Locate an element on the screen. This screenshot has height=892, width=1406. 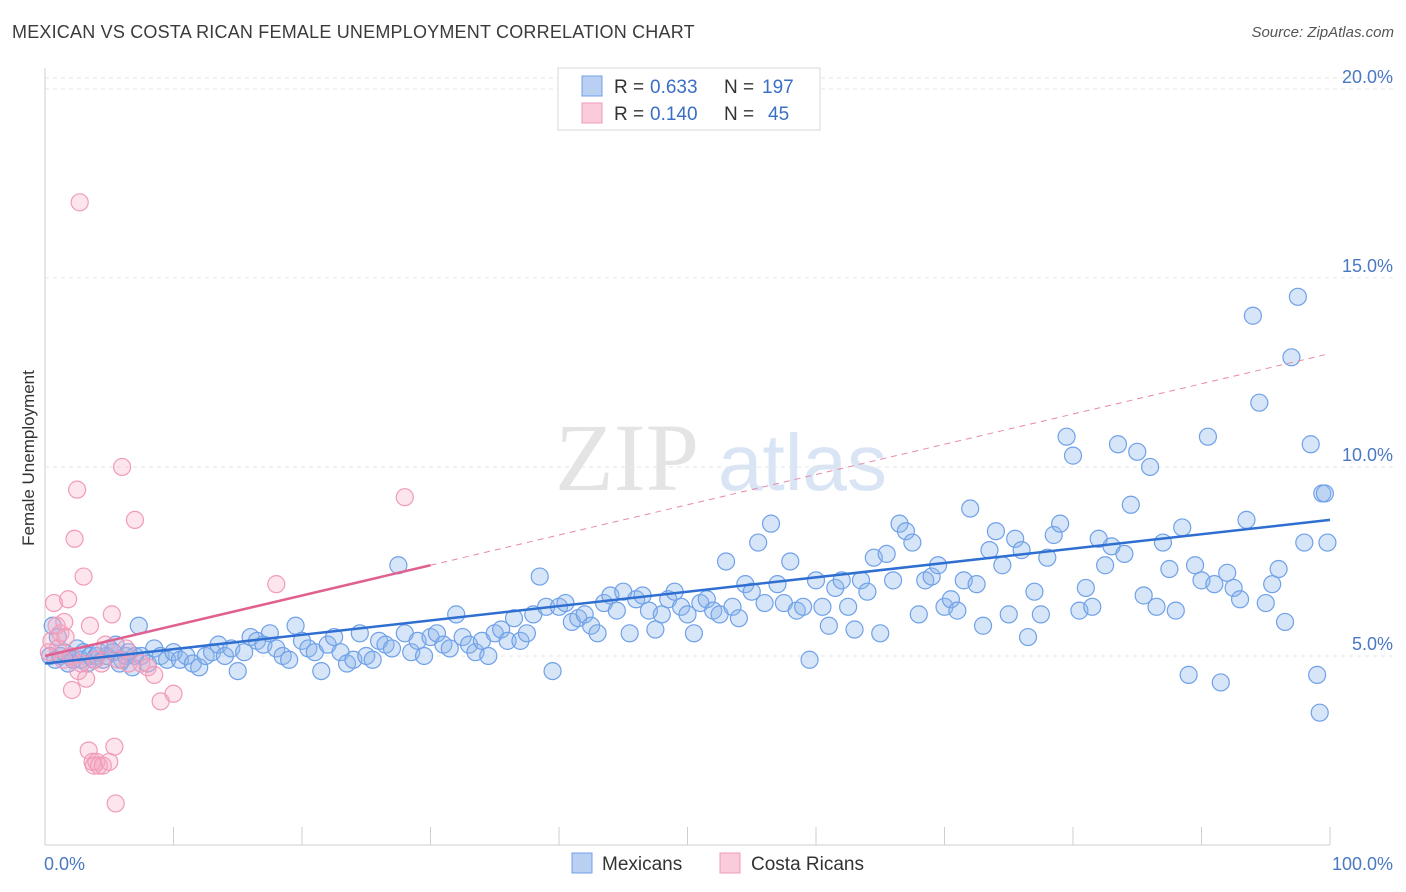
bottom-legend-swatch-costa-ricans is located at coordinates (730, 863).